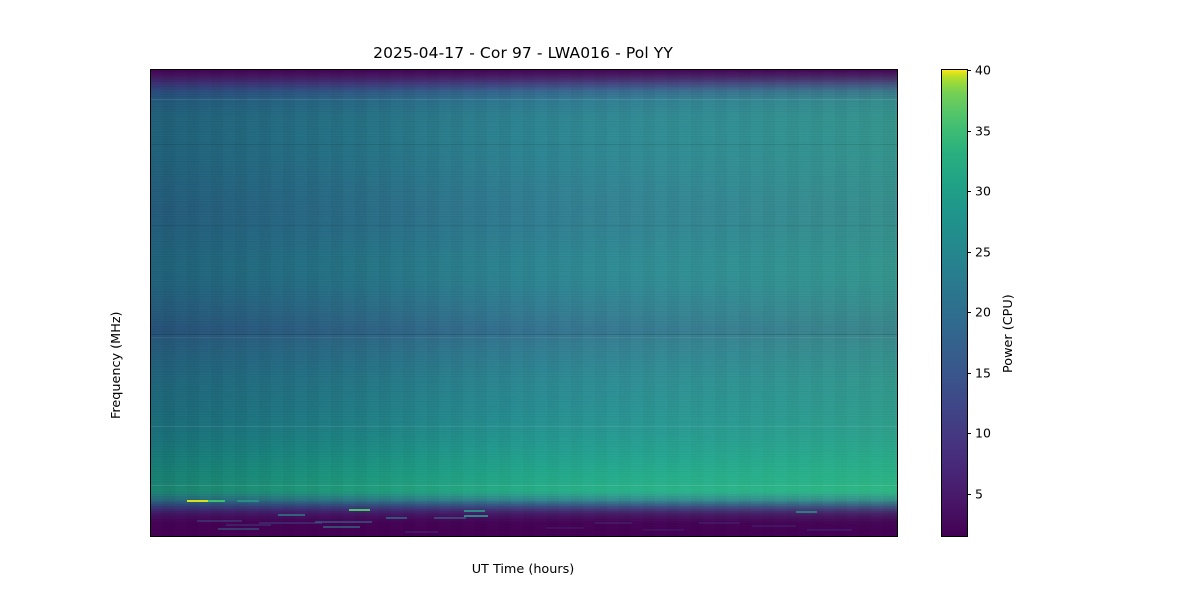  What do you see at coordinates (983, 312) in the screenshot?
I see `colorbar-tick-label: 20` at bounding box center [983, 312].